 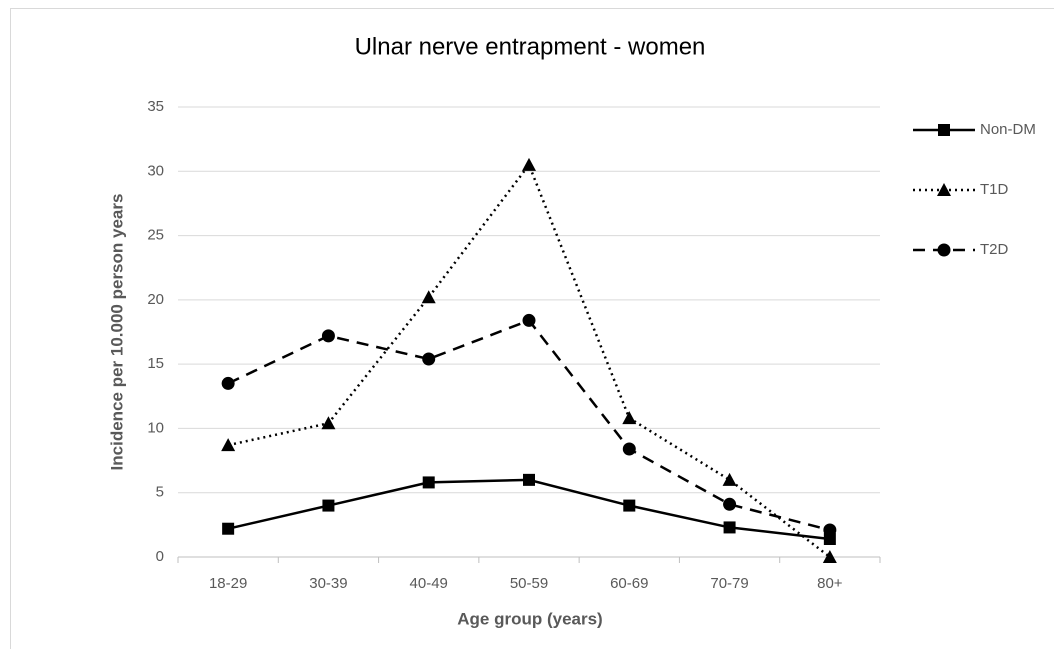 I want to click on series-line, so click(x=529, y=509).